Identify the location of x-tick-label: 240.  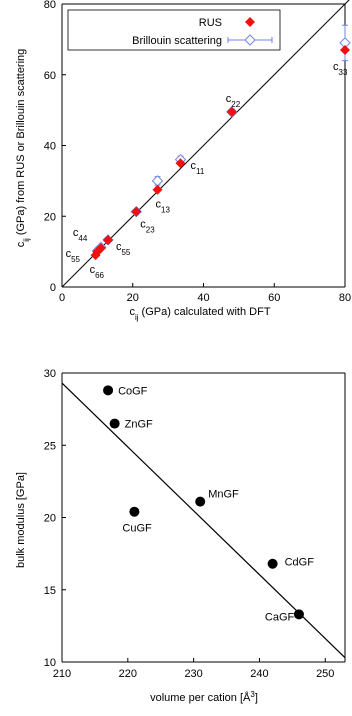
(259, 674).